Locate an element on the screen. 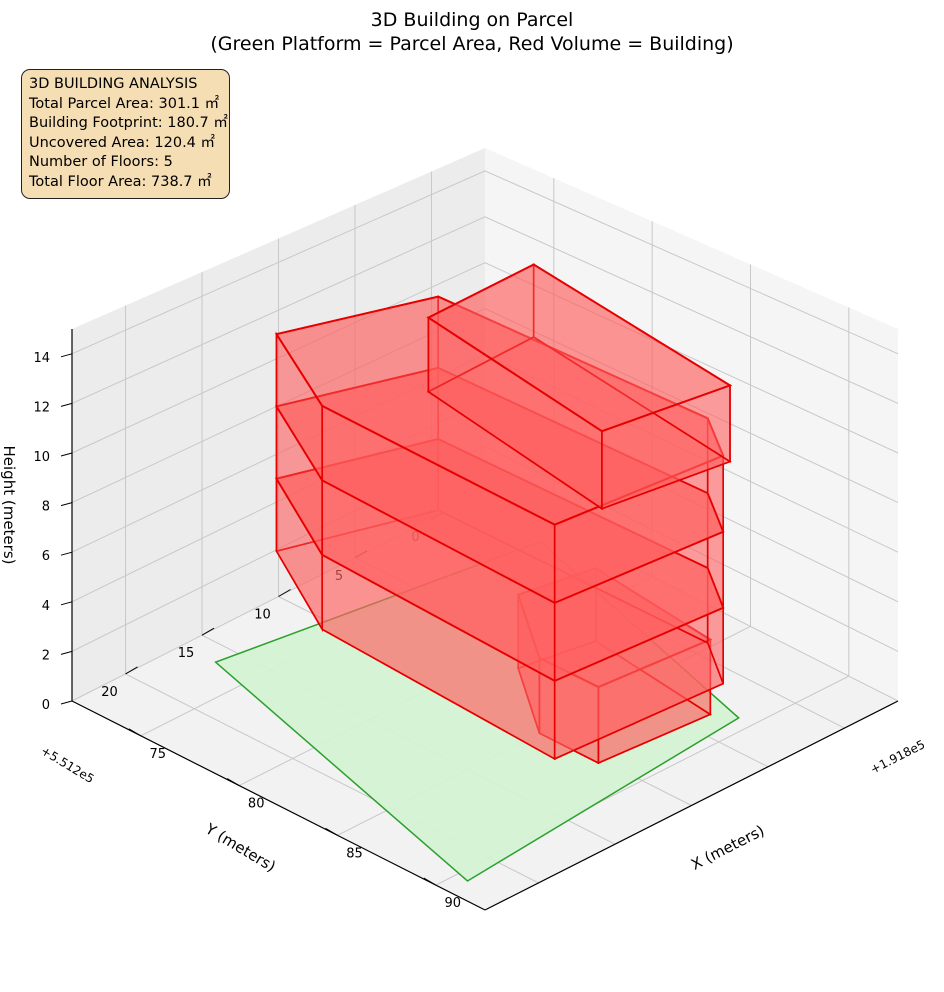  info-parcel-area: Total Parcel Area: 301.1 ㎡ is located at coordinates (124, 103).